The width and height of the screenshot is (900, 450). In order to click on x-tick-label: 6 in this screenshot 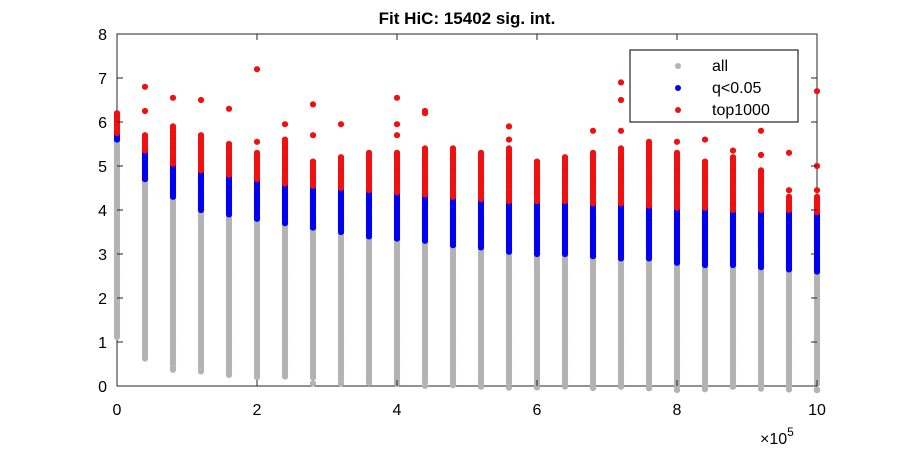, I will do `click(537, 410)`.